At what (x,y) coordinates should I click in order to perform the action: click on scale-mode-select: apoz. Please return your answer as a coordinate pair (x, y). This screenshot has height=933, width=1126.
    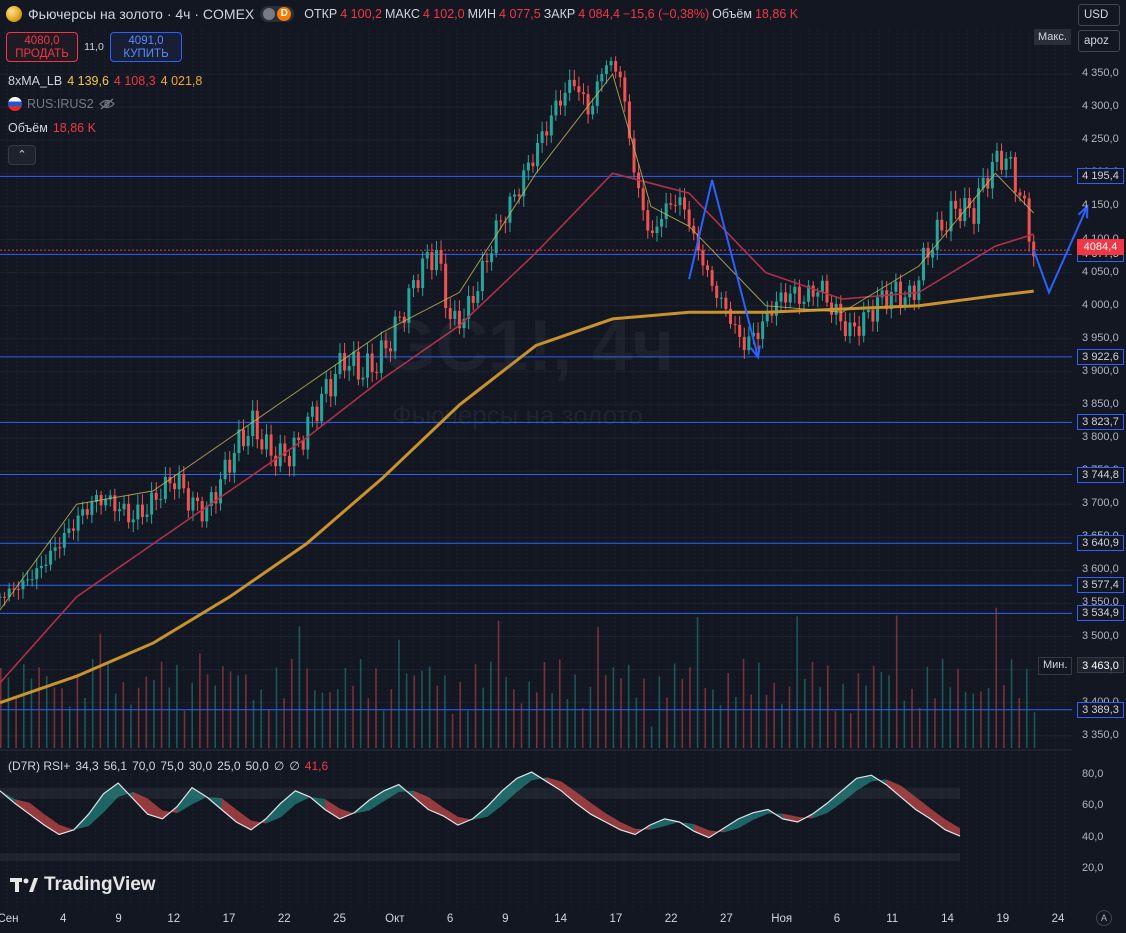
    Looking at the image, I should click on (1099, 41).